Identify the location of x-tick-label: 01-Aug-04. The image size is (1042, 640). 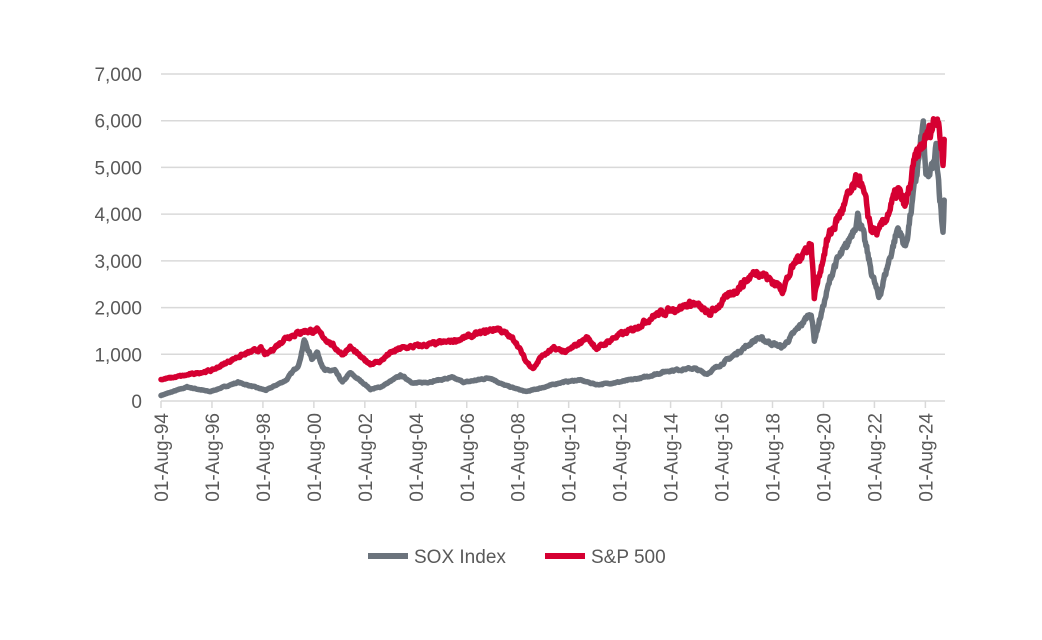
(417, 457).